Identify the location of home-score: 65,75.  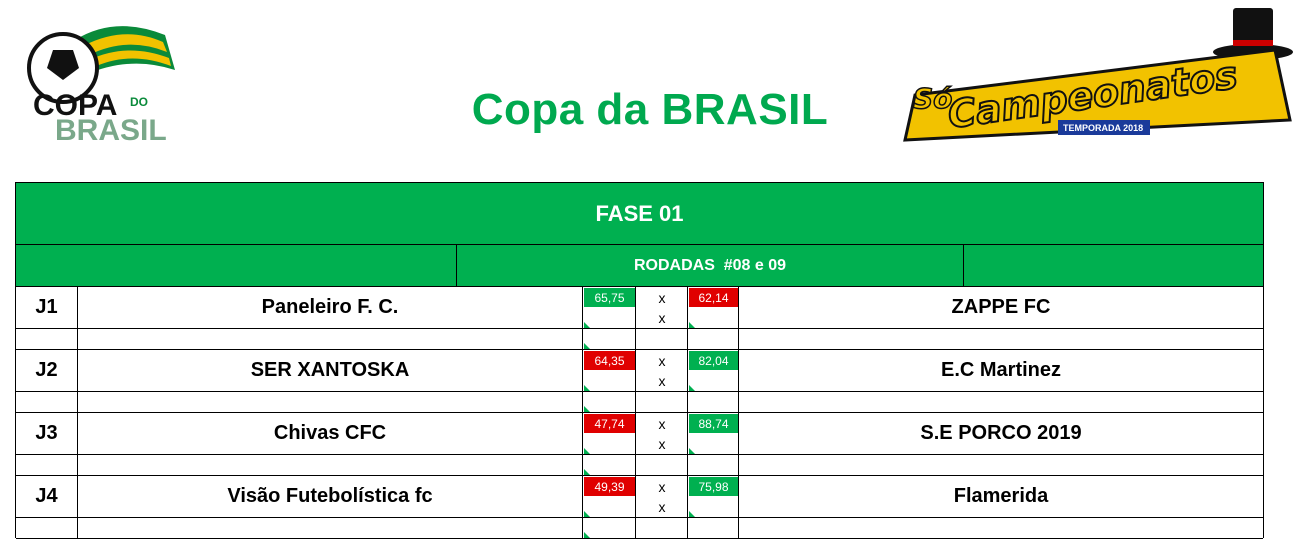
(609, 297).